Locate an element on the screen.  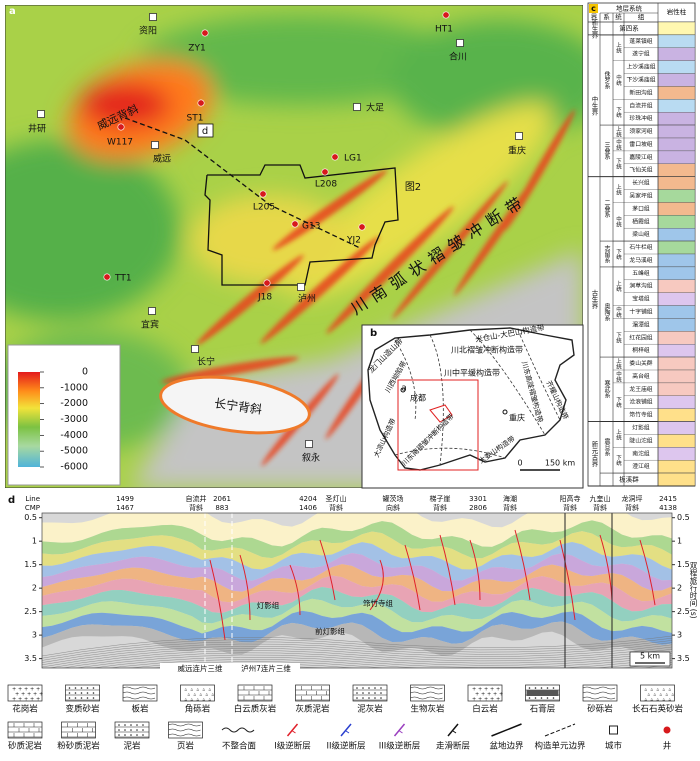
header: 系 is located at coordinates (606, 16).